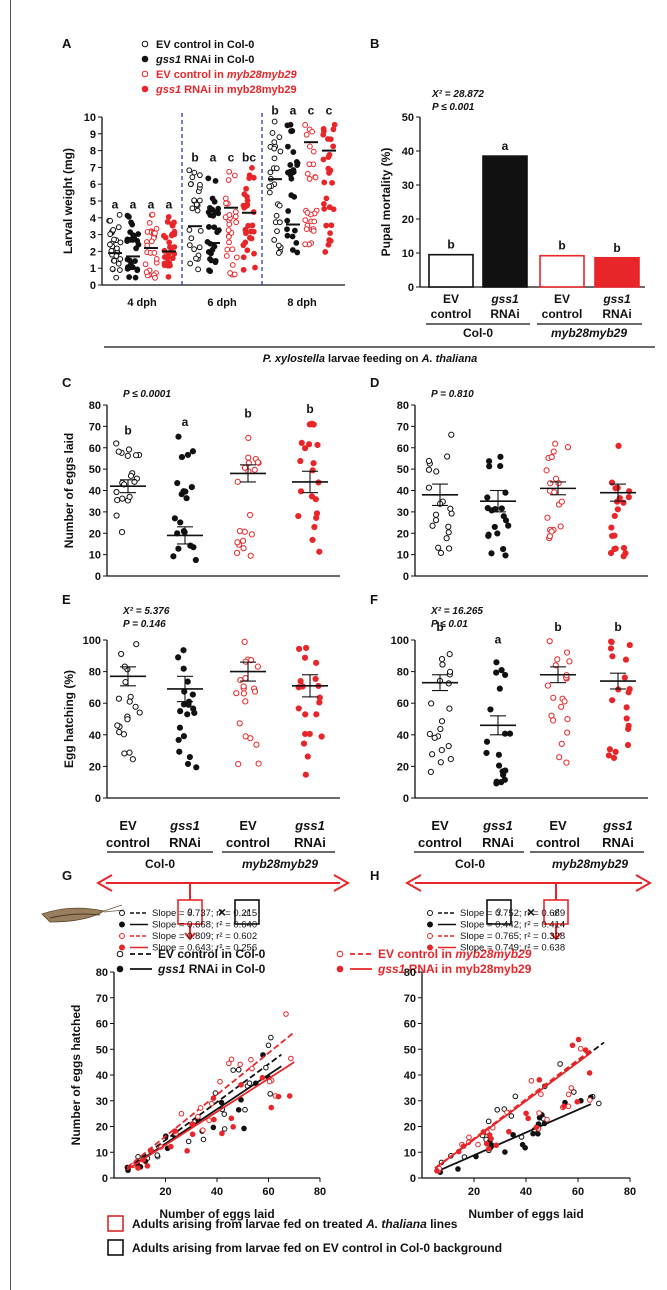 The height and width of the screenshot is (1290, 667). I want to click on legend-G-entry: gss1 RNAi in Col-0, so click(211, 969).